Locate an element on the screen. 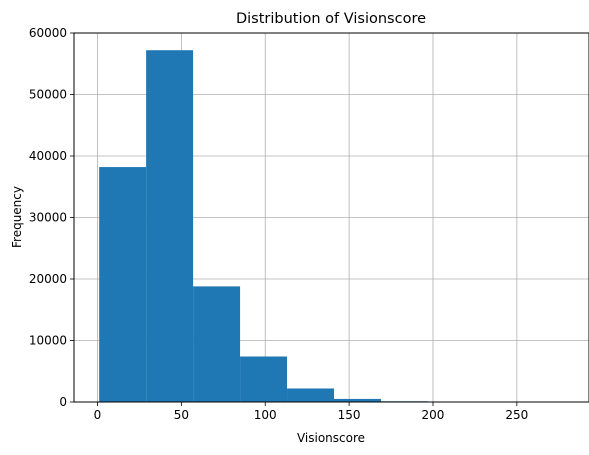 The image size is (589, 455). x-axis-label: Visionscore is located at coordinates (331, 438).